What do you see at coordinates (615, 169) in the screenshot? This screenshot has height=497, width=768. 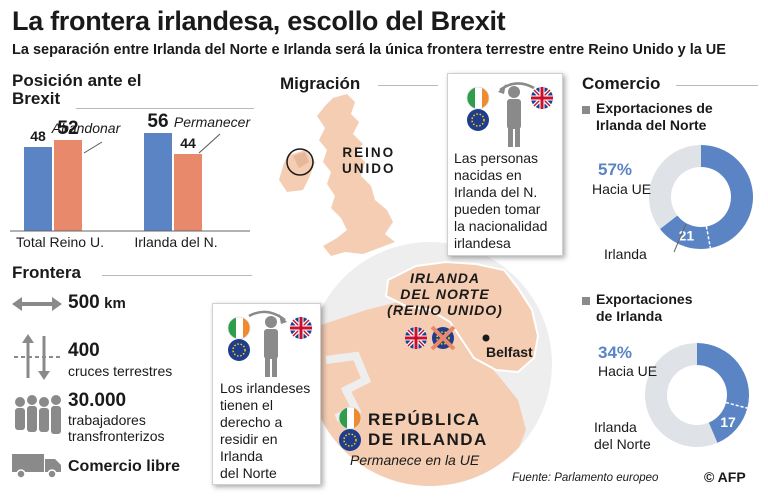 I see `ni-exports-eu-pct: 57%` at bounding box center [615, 169].